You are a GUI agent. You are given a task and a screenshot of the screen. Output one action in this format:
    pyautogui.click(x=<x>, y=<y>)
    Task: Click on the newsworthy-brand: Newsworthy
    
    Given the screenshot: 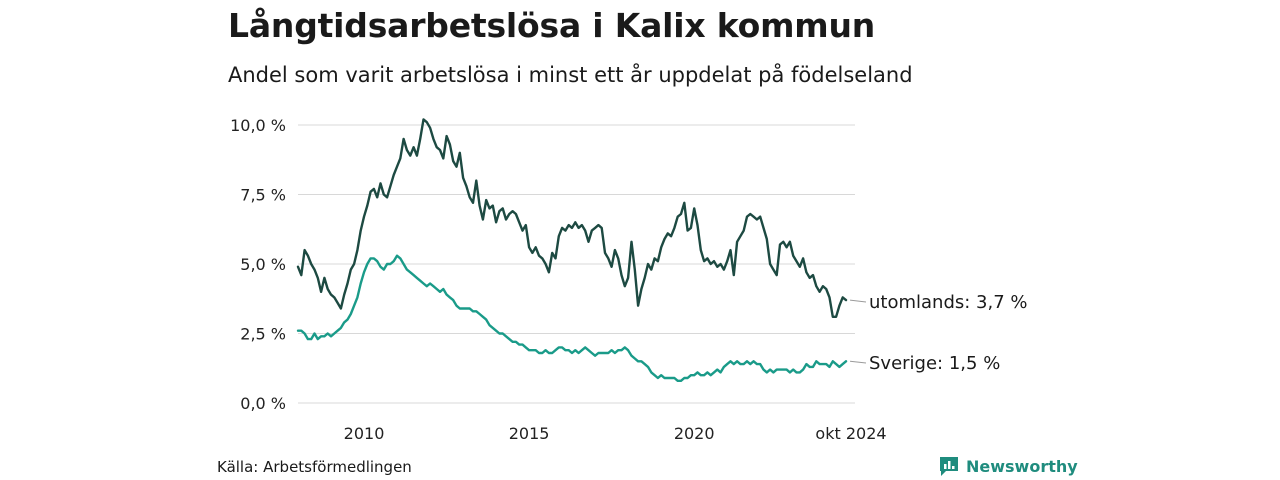 What is the action you would take?
    pyautogui.click(x=1008, y=466)
    